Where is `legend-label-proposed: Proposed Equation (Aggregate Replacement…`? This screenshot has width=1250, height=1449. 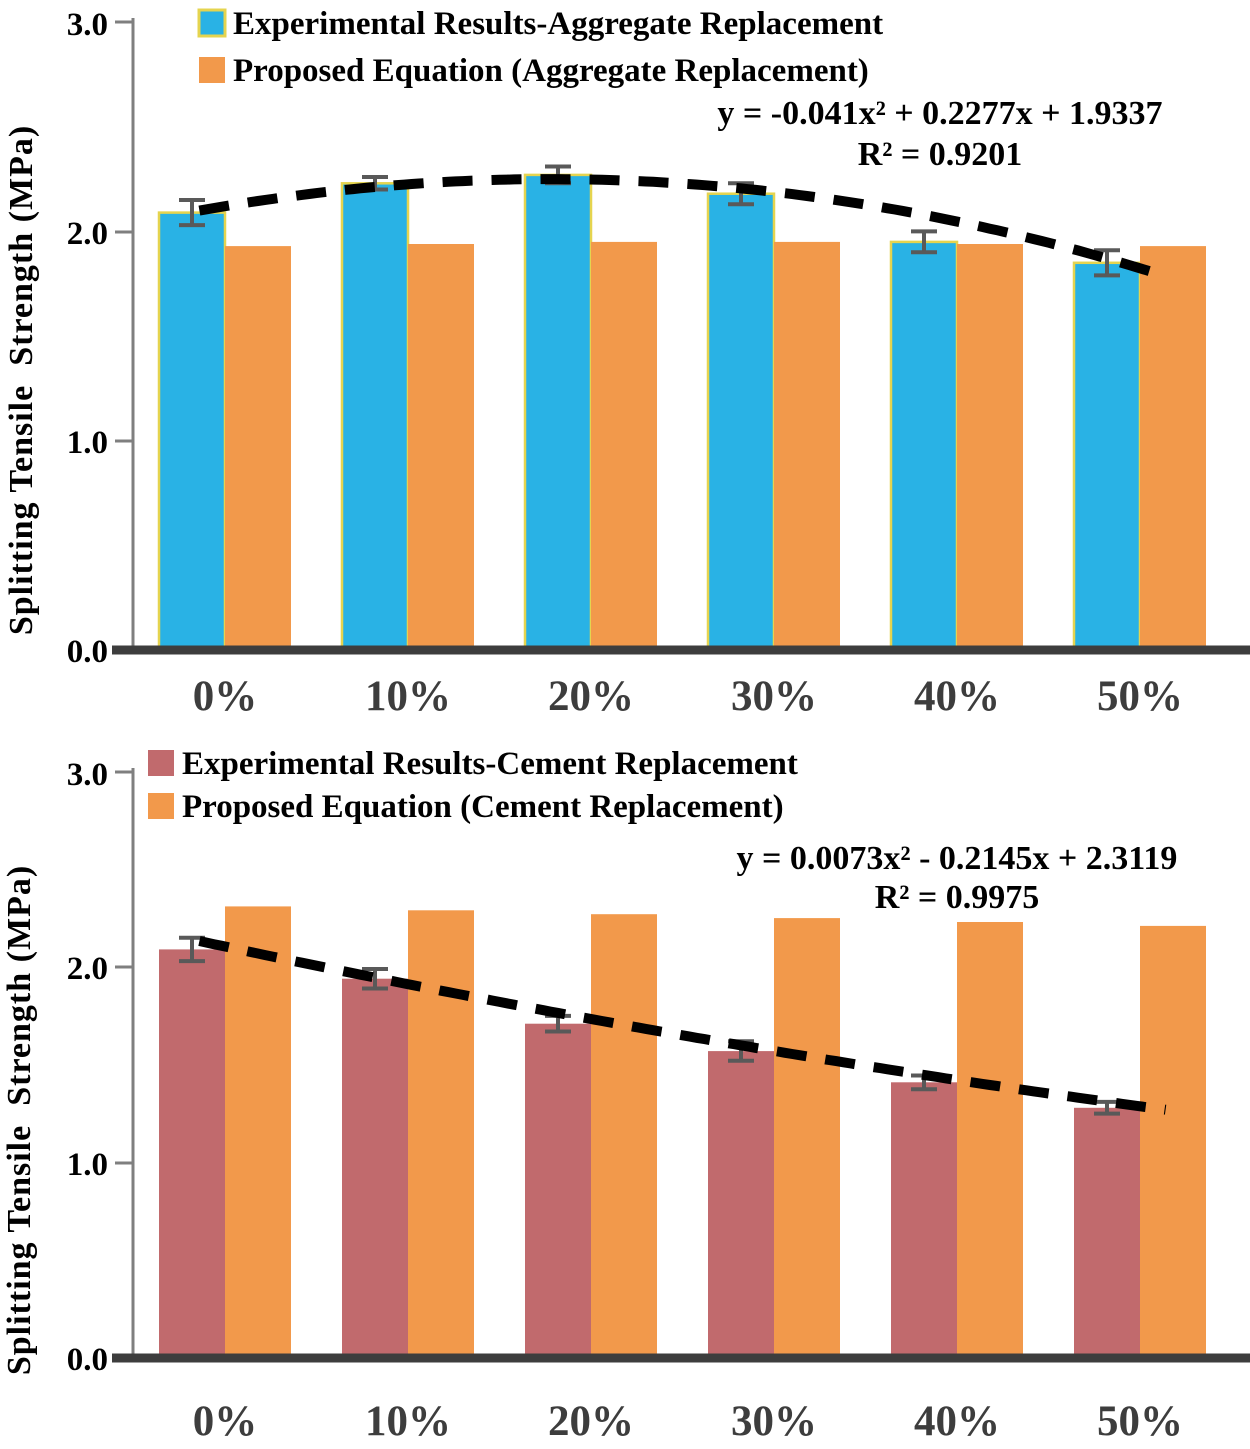 legend-label-proposed: Proposed Equation (Aggregate Replacement… is located at coordinates (551, 71).